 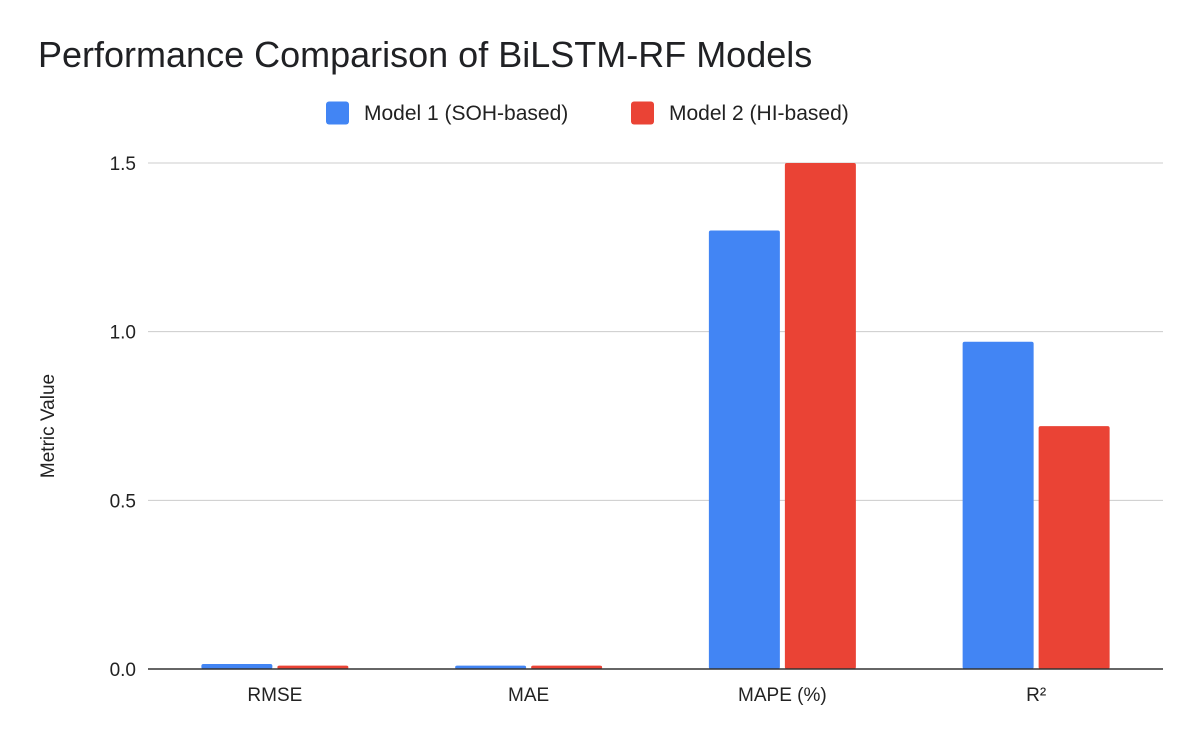 What do you see at coordinates (123, 501) in the screenshot?
I see `y-tick-label: 0.5` at bounding box center [123, 501].